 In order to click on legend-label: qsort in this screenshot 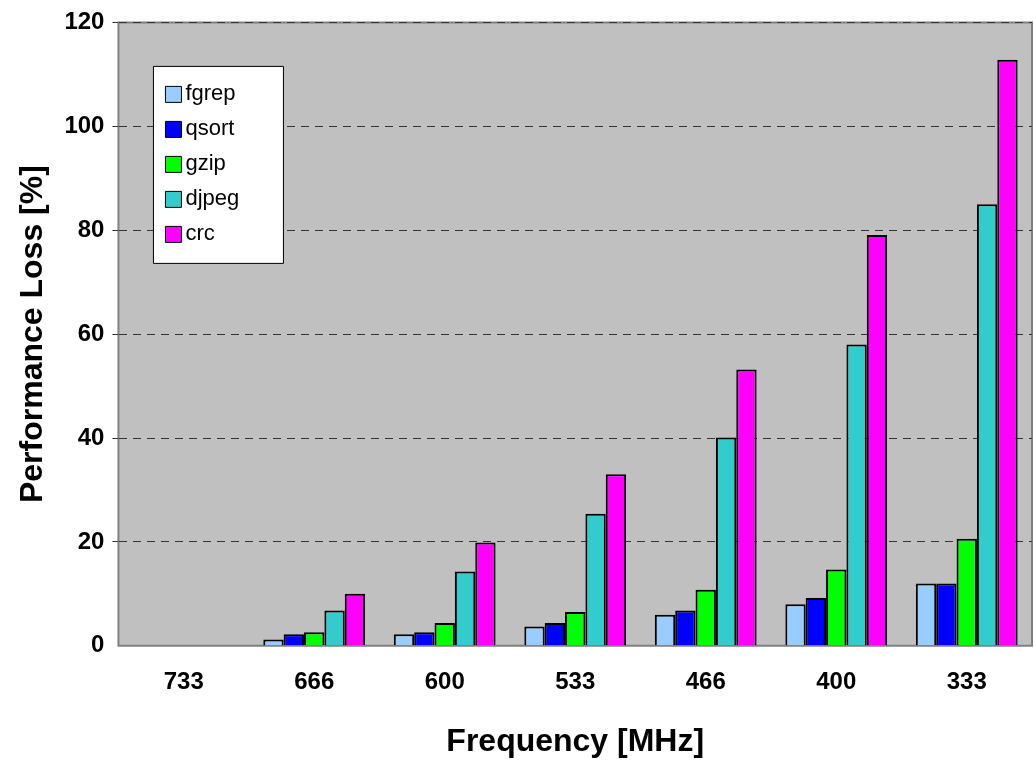, I will do `click(210, 128)`.